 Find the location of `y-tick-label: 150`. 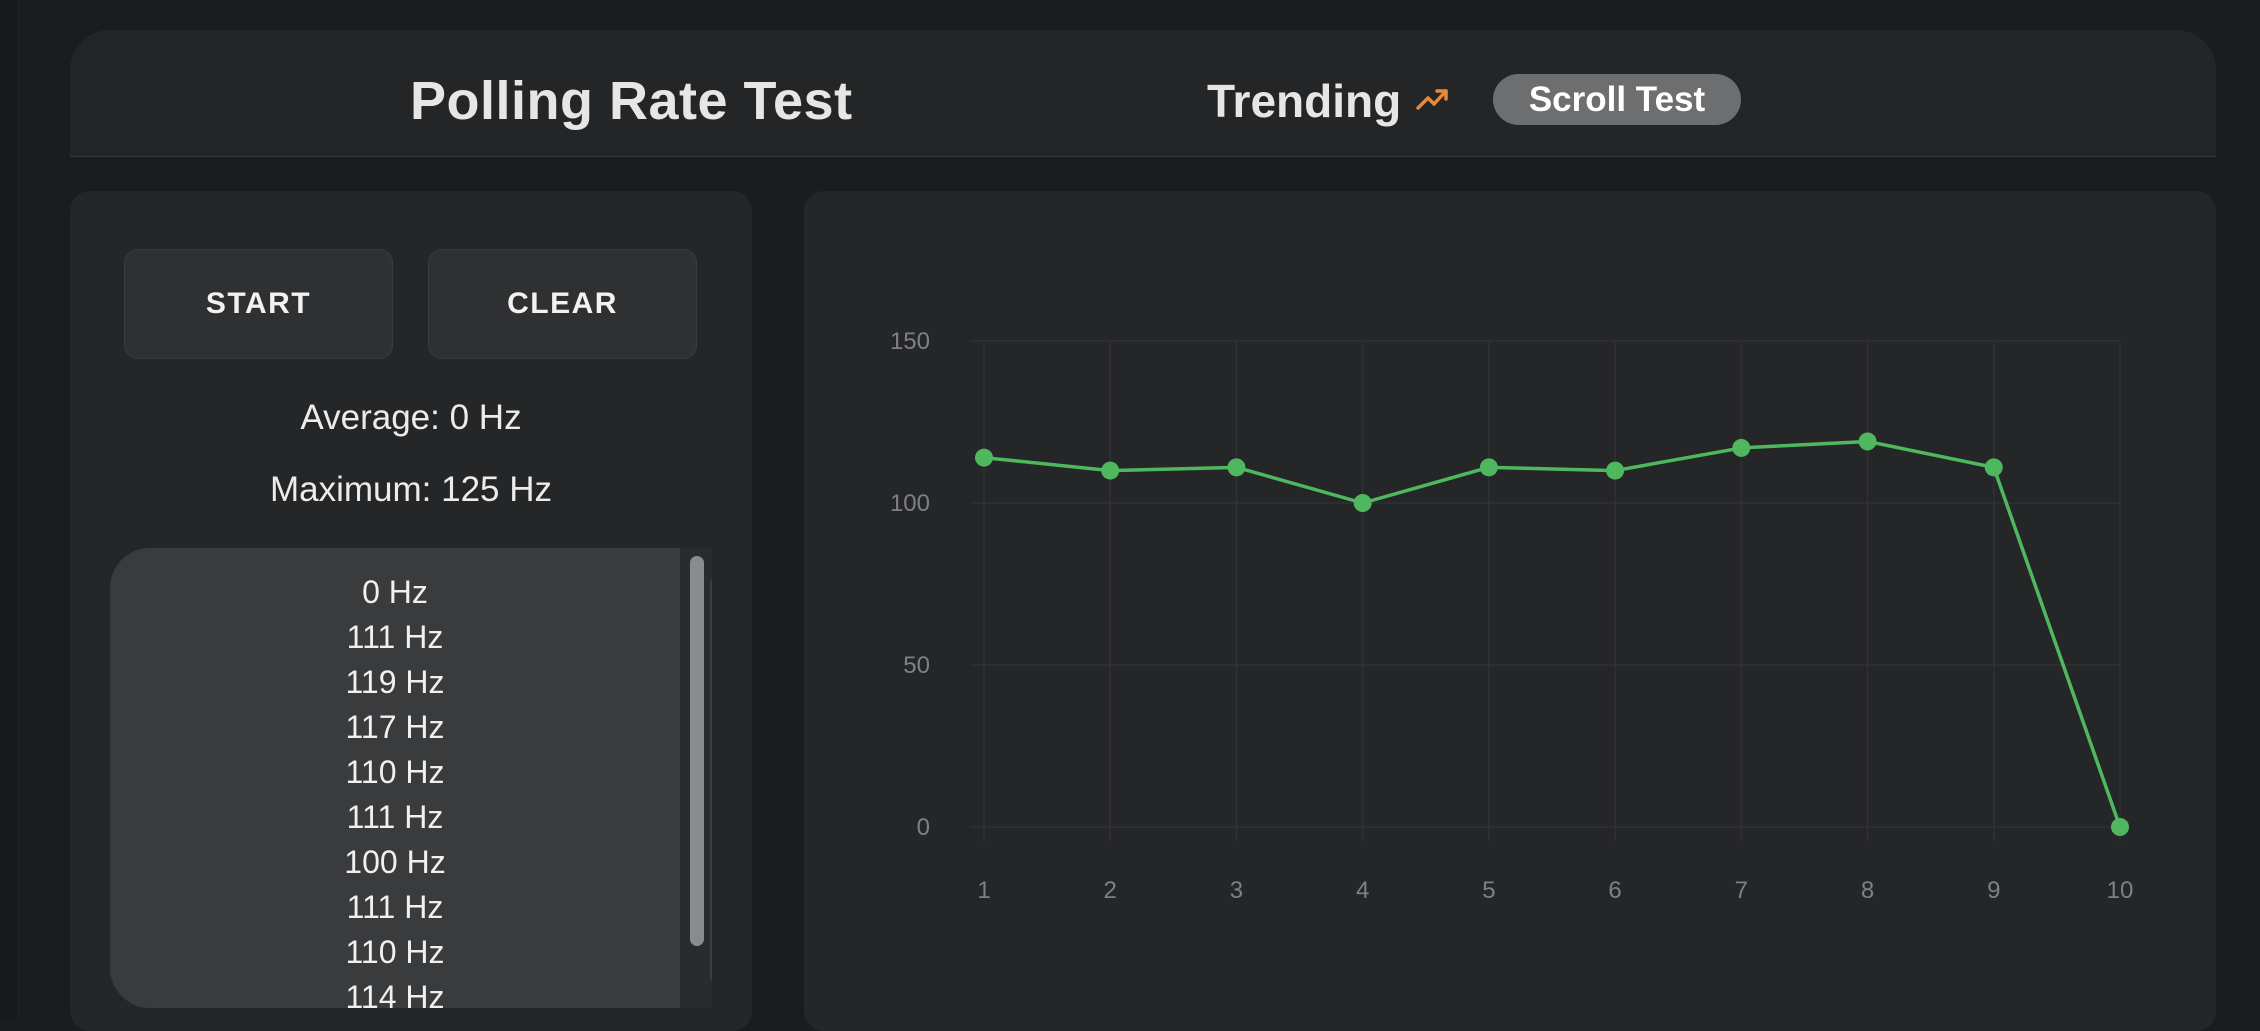

y-tick-label: 150 is located at coordinates (910, 341).